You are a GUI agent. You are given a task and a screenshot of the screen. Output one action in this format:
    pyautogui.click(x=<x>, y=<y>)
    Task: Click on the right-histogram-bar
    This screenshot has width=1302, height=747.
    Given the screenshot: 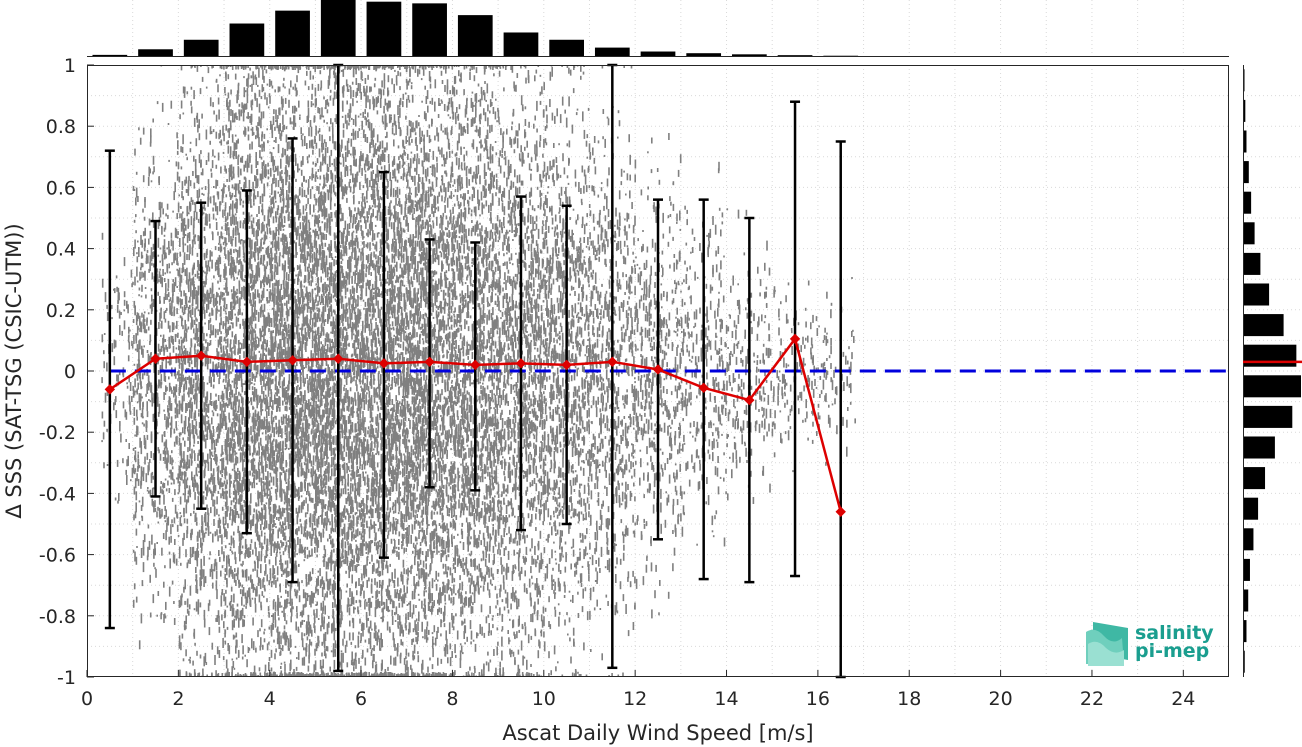 What is the action you would take?
    pyautogui.click(x=1245, y=141)
    